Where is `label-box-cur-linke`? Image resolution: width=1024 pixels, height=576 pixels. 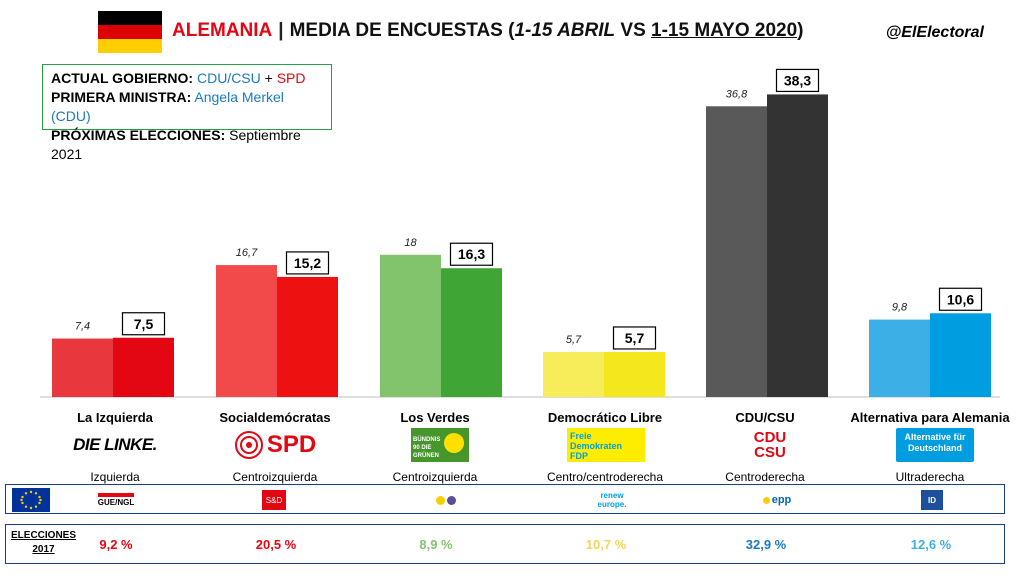 label-box-cur-linke is located at coordinates (143, 324).